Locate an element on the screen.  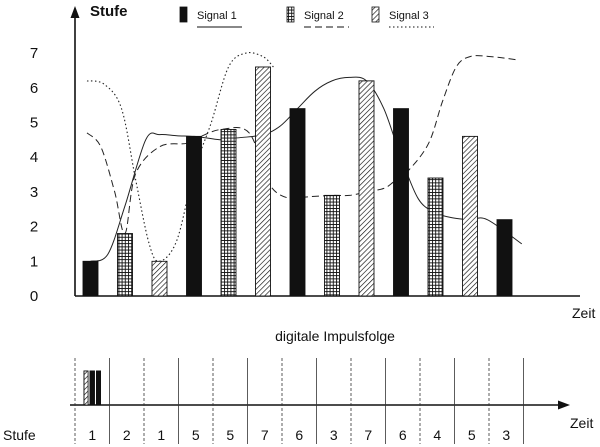
legend-label: Signal 2 is located at coordinates (324, 16).